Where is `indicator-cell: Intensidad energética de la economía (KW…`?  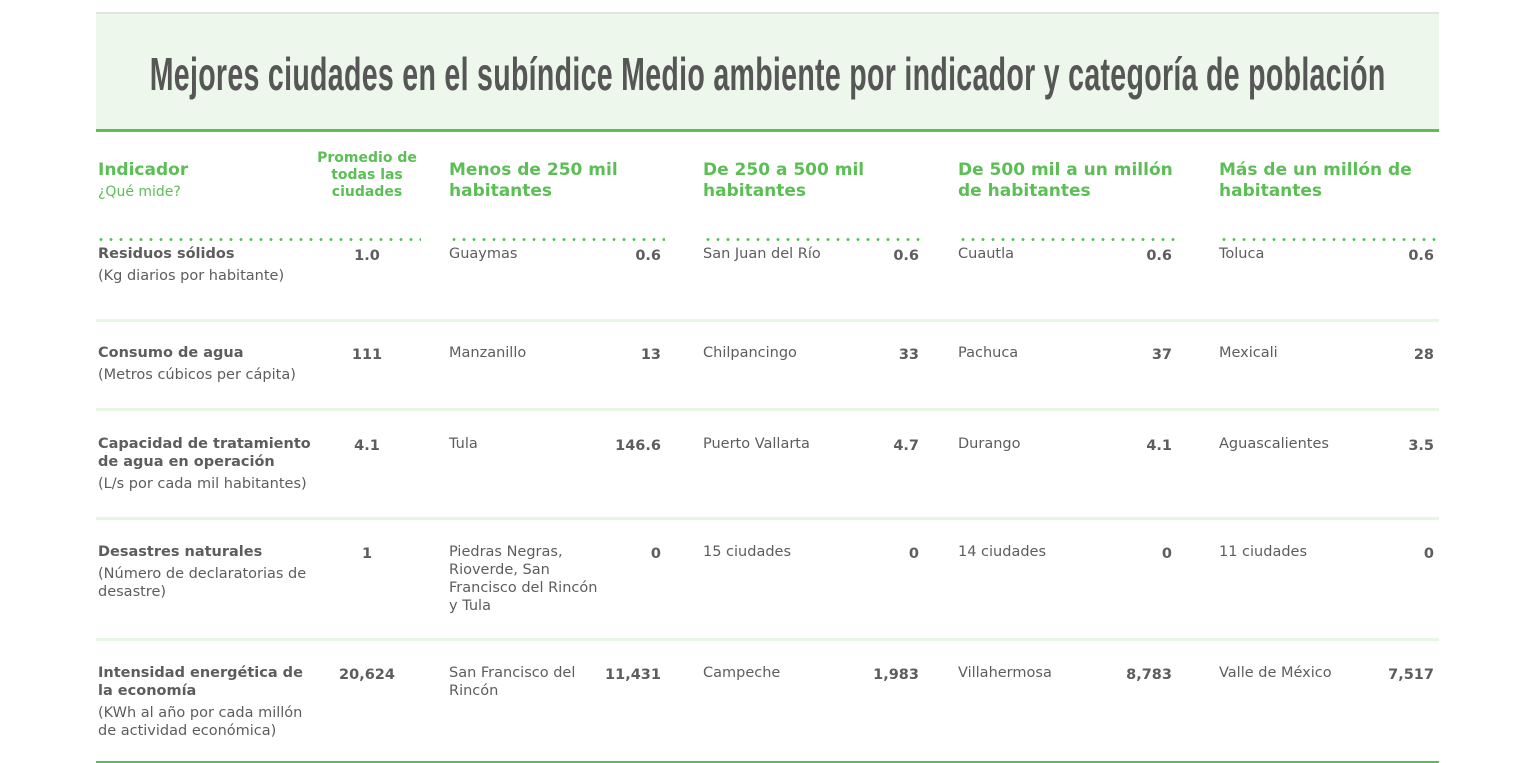 indicator-cell: Intensidad energética de la economía (KW… is located at coordinates (205, 702).